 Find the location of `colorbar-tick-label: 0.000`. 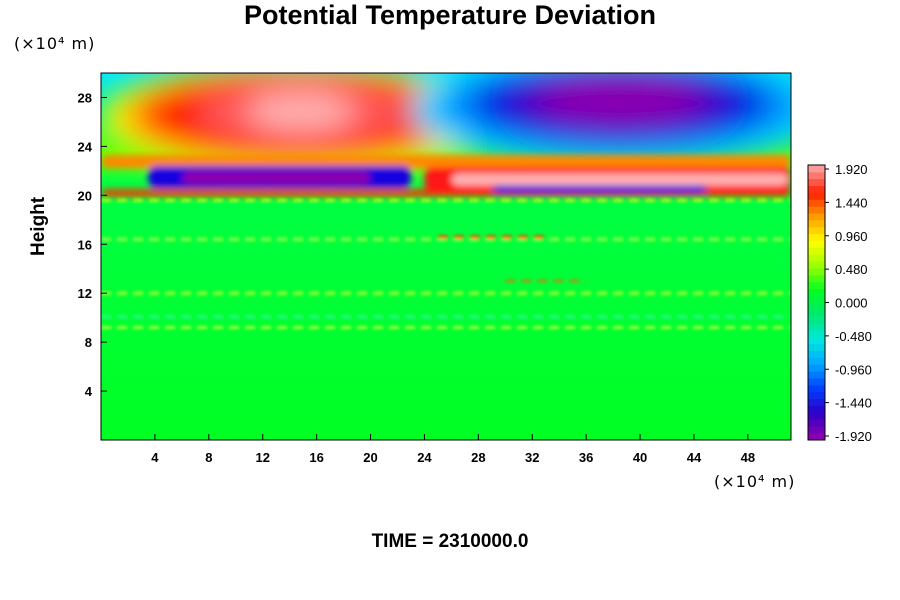

colorbar-tick-label: 0.000 is located at coordinates (851, 303).